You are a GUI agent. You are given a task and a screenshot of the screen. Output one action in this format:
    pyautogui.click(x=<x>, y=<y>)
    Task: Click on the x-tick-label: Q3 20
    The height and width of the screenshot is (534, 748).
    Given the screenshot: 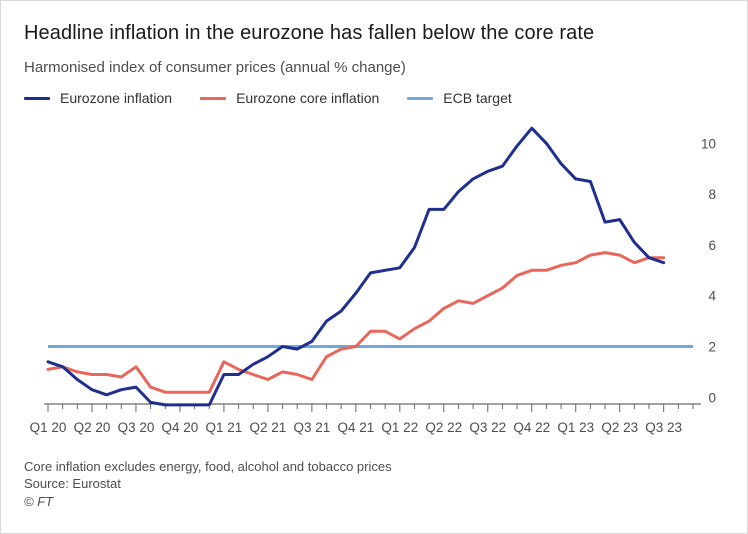 What is the action you would take?
    pyautogui.click(x=136, y=427)
    